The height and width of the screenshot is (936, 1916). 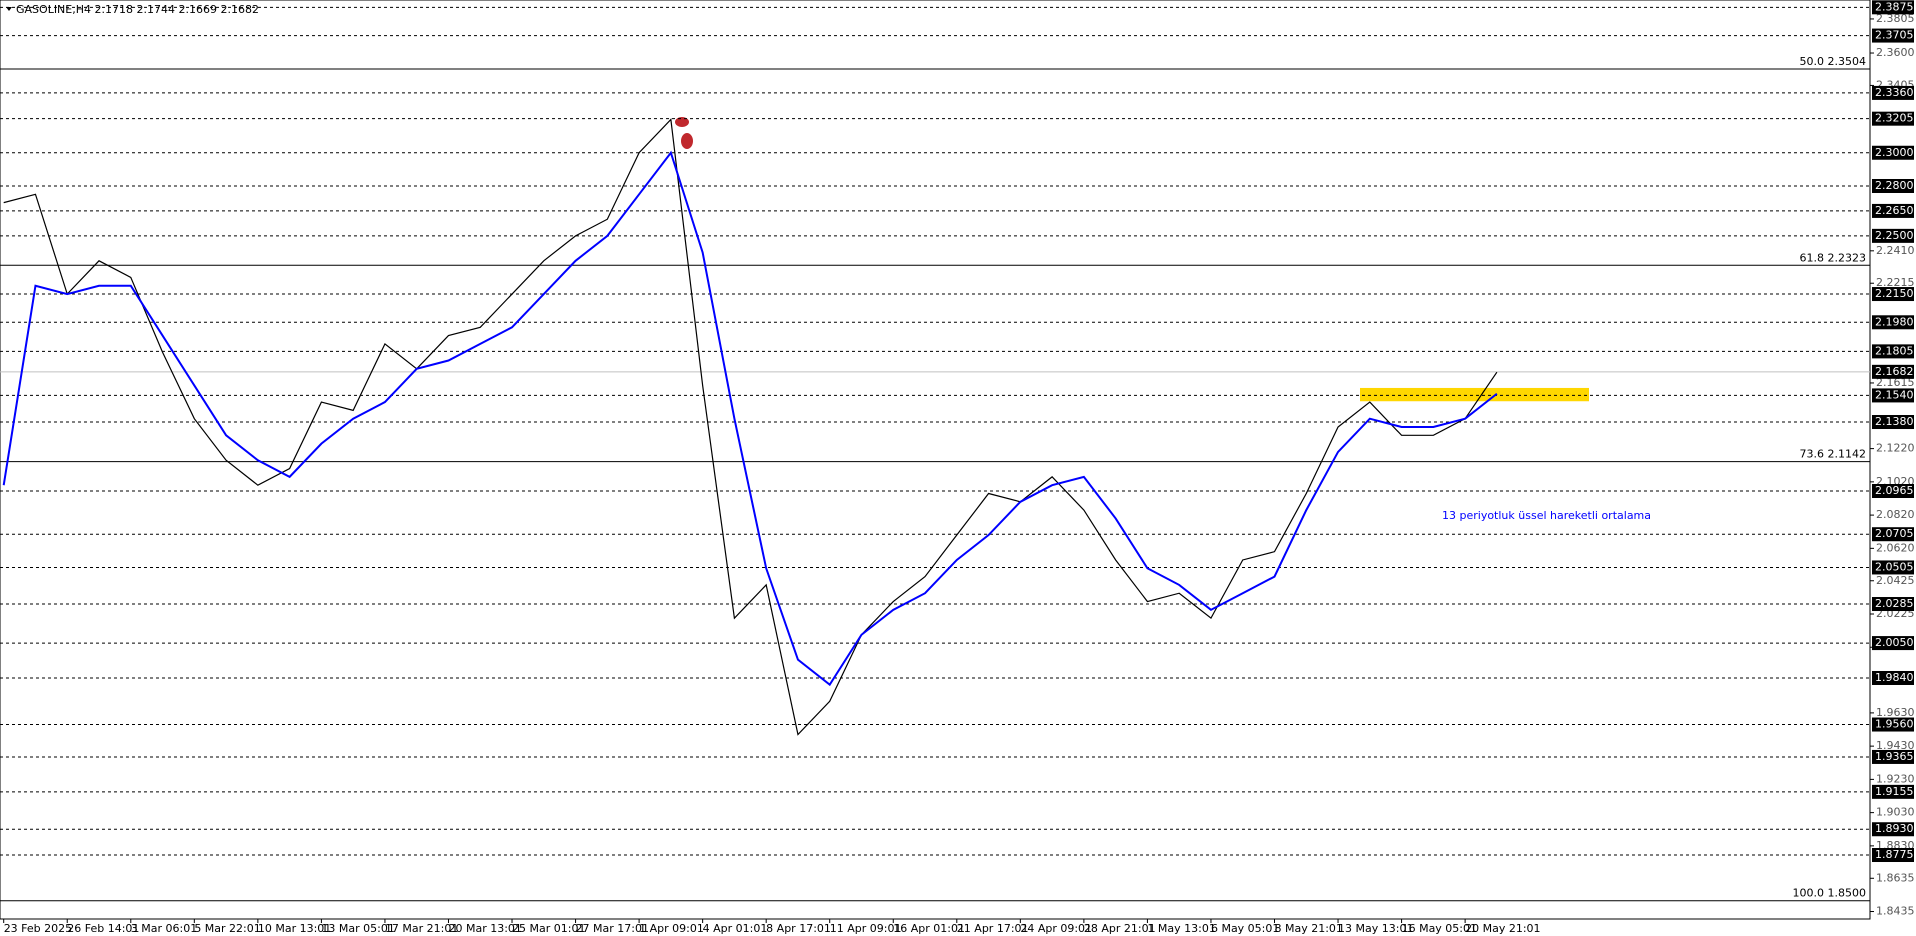 I want to click on x-tick-label: 4 Apr 01:01, so click(x=735, y=928).